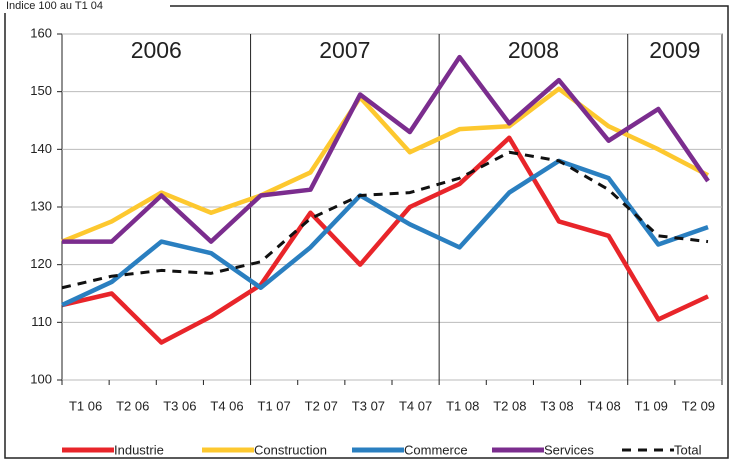 This screenshot has height=462, width=733. I want to click on year-label: 2006, so click(156, 50).